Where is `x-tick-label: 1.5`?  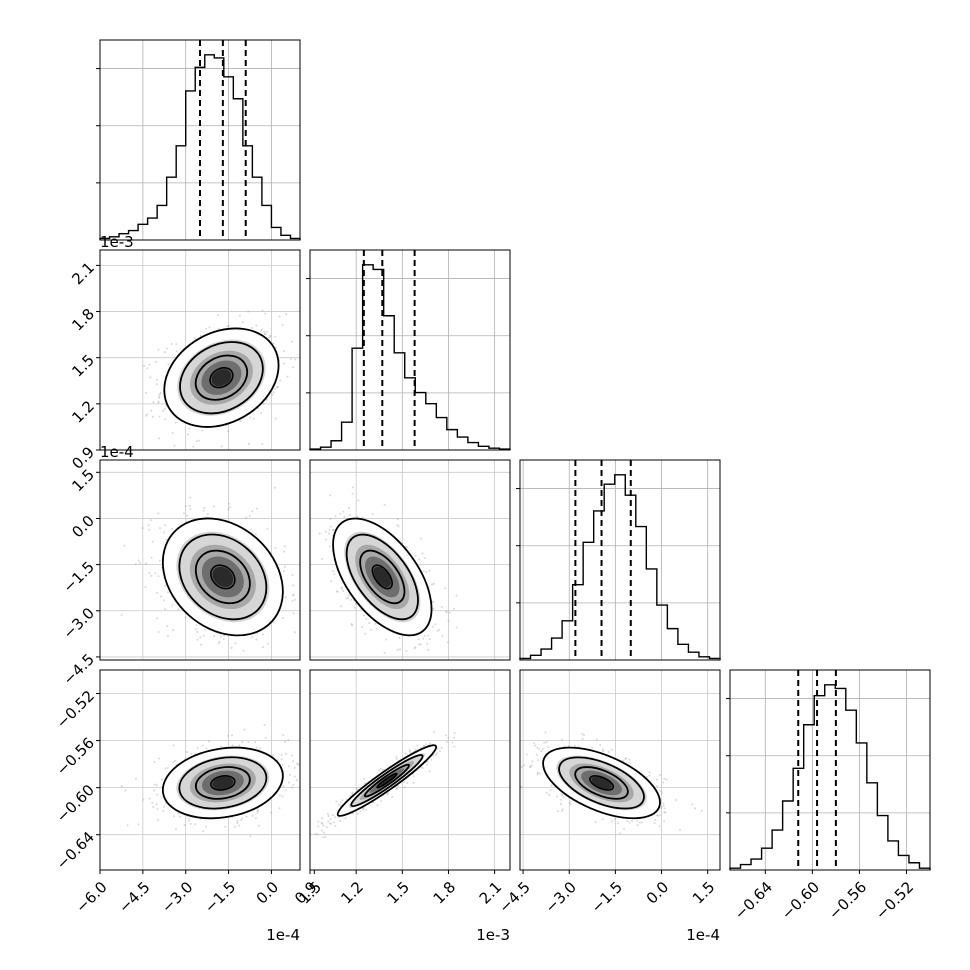 x-tick-label: 1.5 is located at coordinates (704, 893).